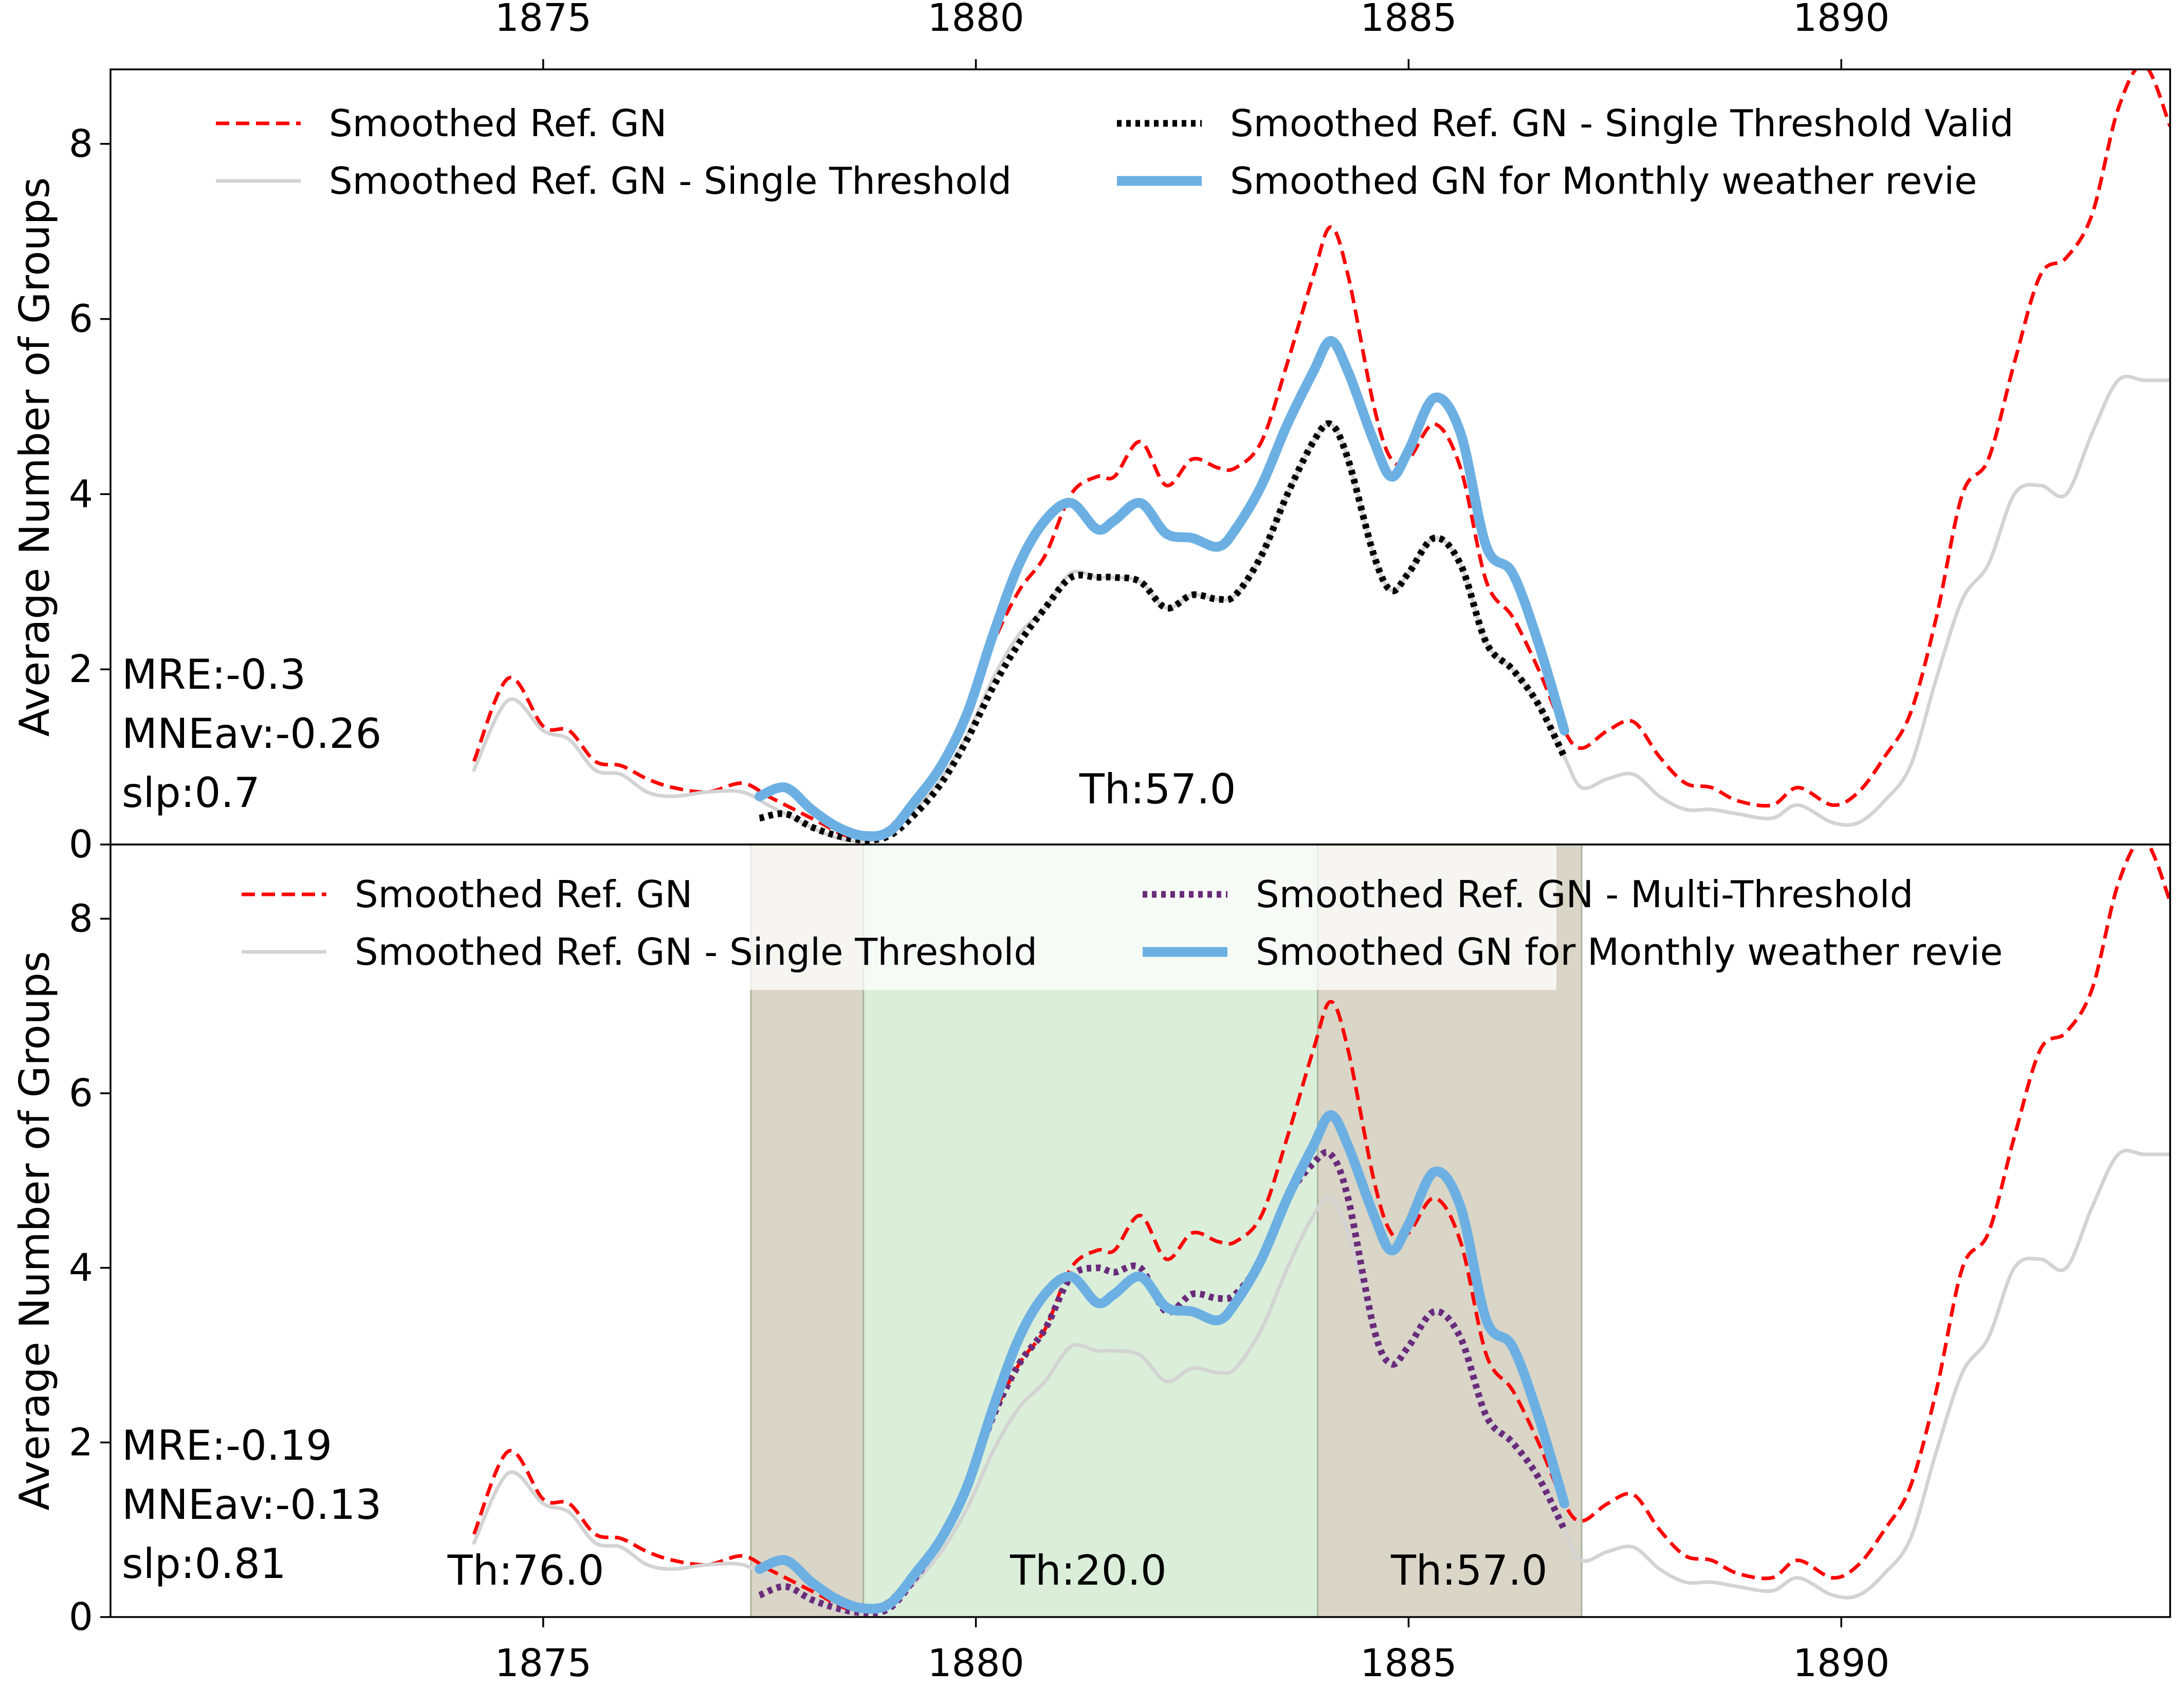 The image size is (2184, 1689). Describe the element at coordinates (251, 1505) in the screenshot. I see `stat-annotation: MNEav:-0.13` at that location.